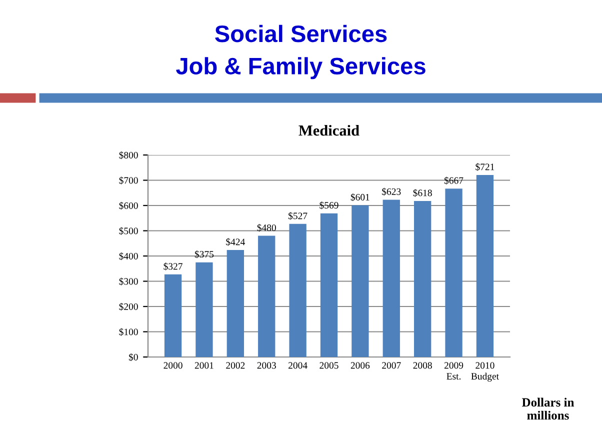 This screenshot has height=444, width=602. What do you see at coordinates (485, 372) in the screenshot?
I see `x-tick-label: 2010 Budget` at bounding box center [485, 372].